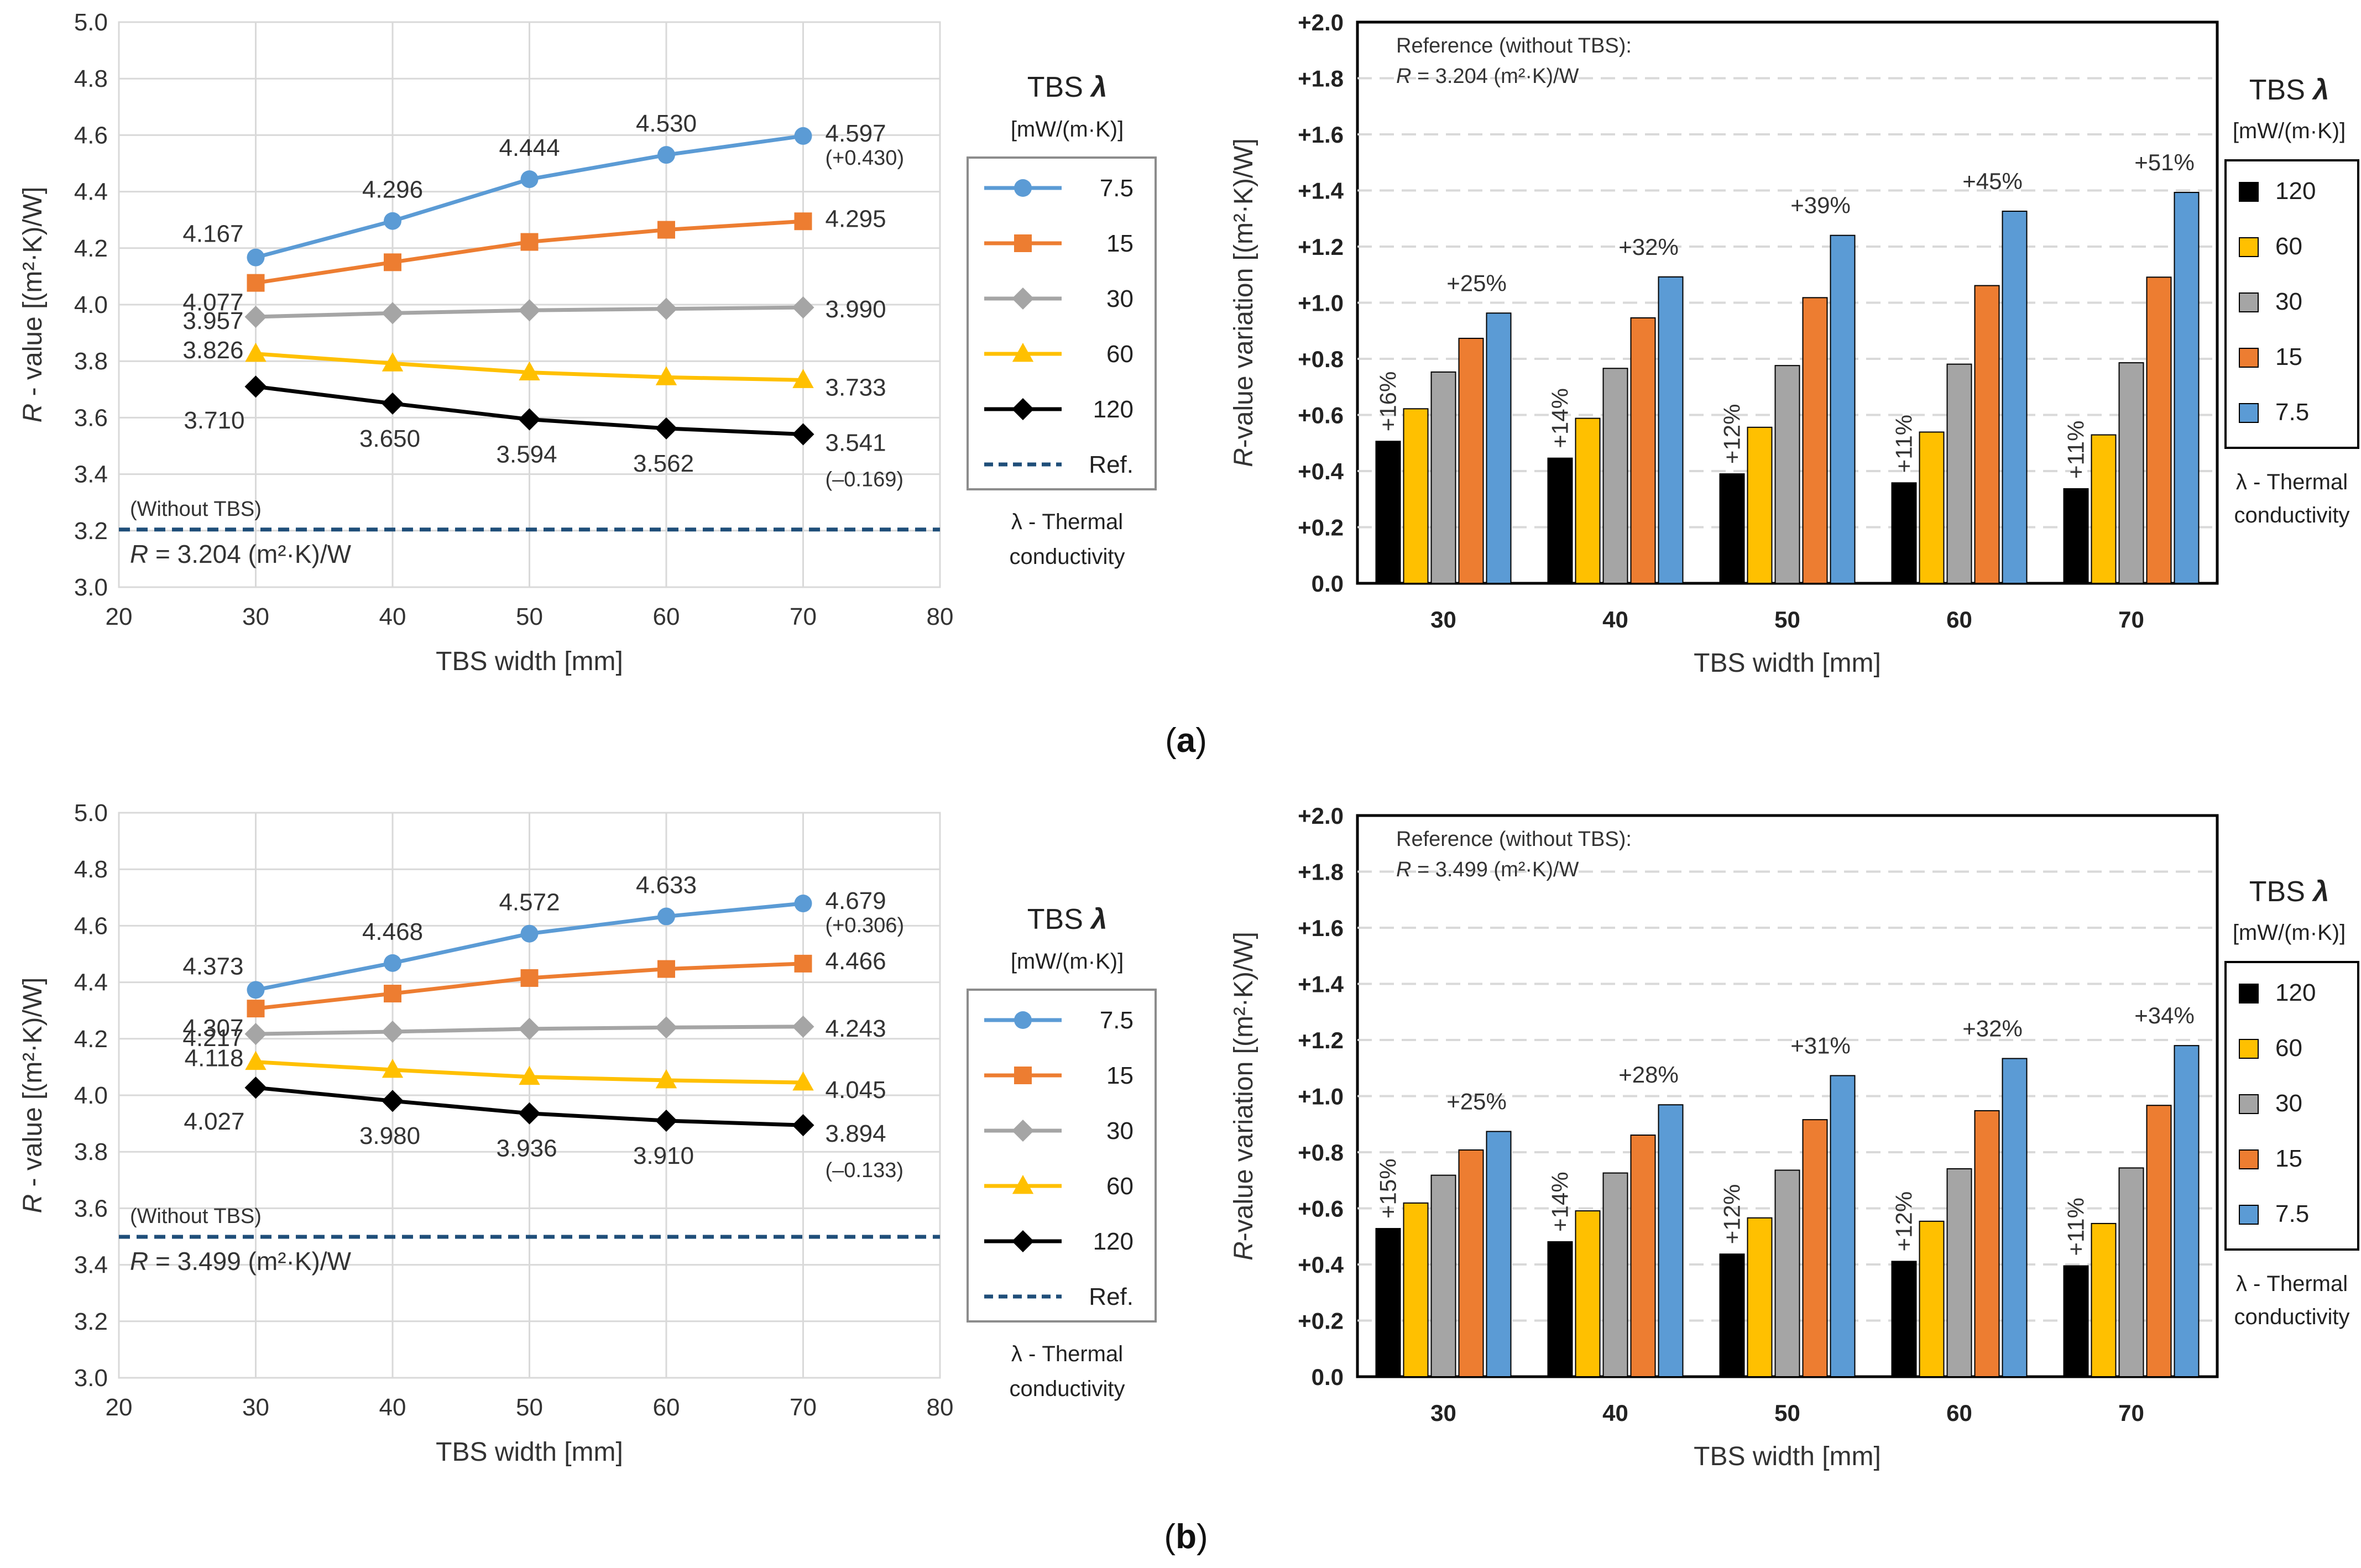 This screenshot has width=2361, height=1568. What do you see at coordinates (91, 1095) in the screenshot?
I see `y-tick-label: 4.0` at bounding box center [91, 1095].